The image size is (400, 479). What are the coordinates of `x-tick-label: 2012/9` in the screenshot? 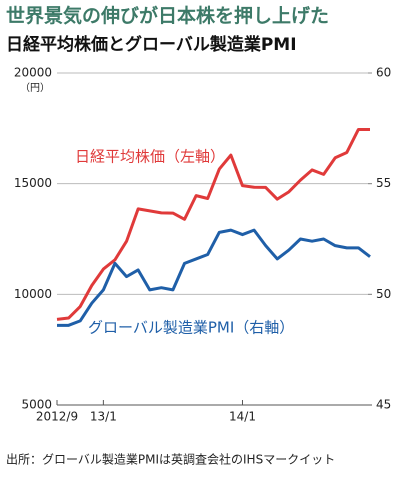 It's located at (57, 417).